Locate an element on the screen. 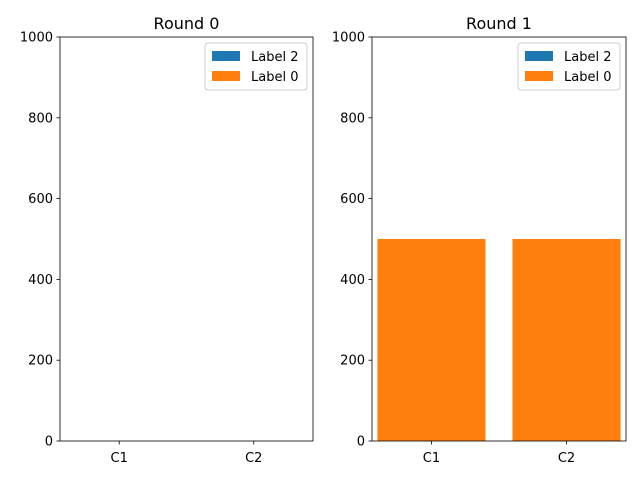 The height and width of the screenshot is (480, 640). chart-title: Round 0 is located at coordinates (187, 23).